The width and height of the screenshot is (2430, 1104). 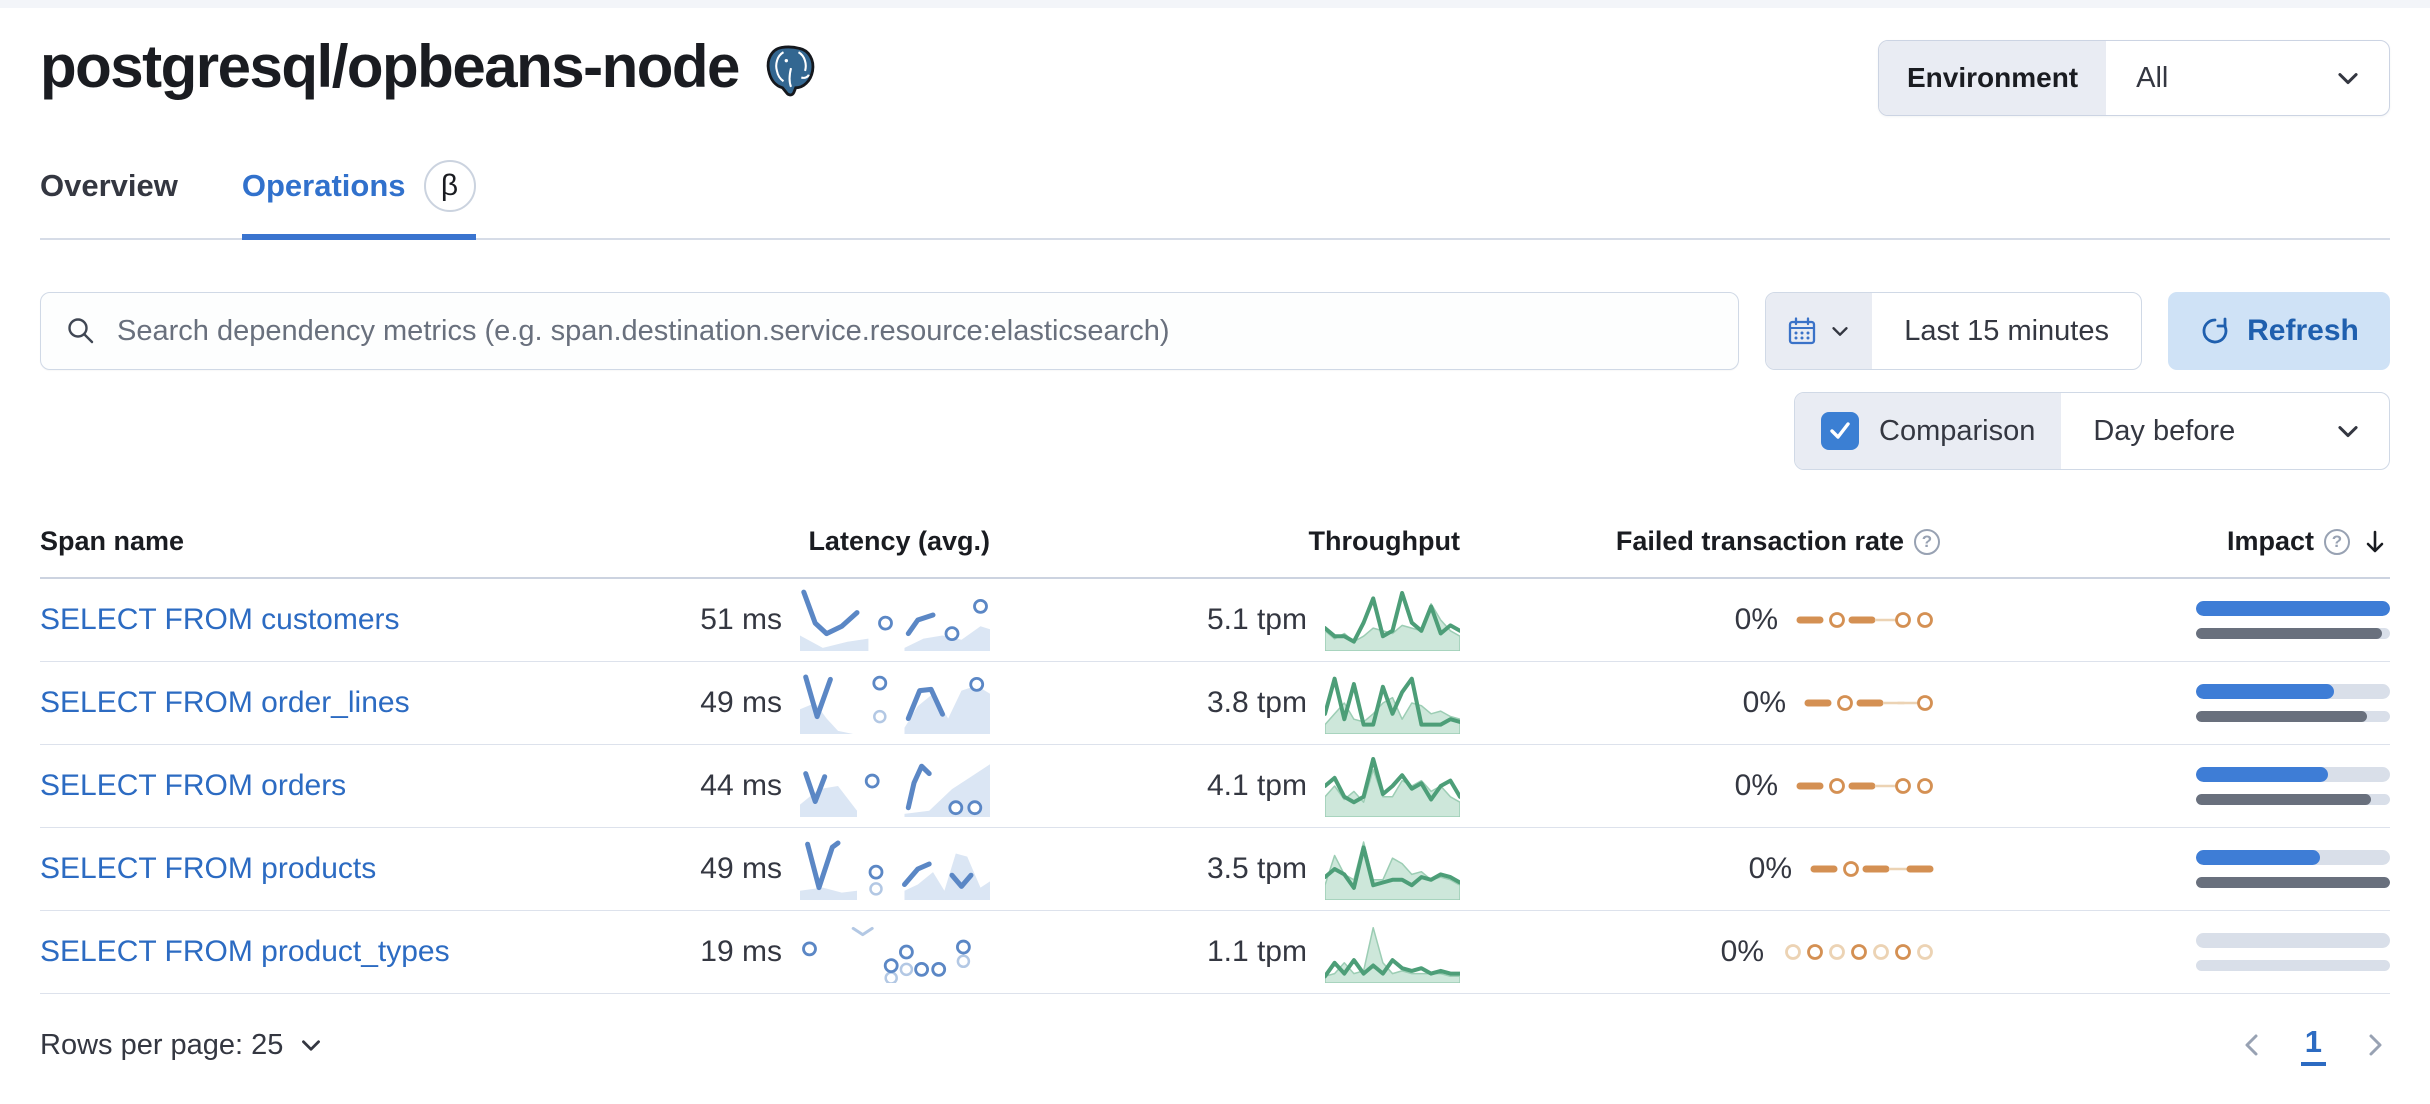 I want to click on span-link: SELECT FROM customers, so click(x=220, y=619).